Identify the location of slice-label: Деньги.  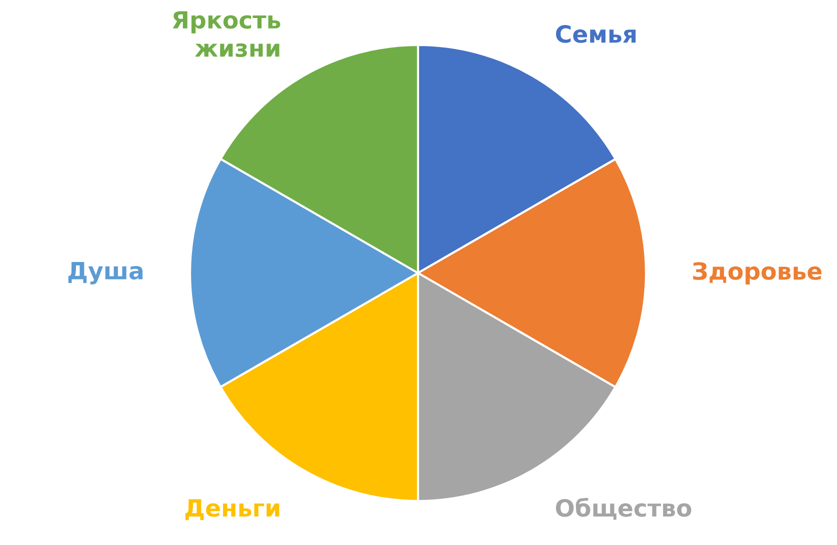
(232, 509).